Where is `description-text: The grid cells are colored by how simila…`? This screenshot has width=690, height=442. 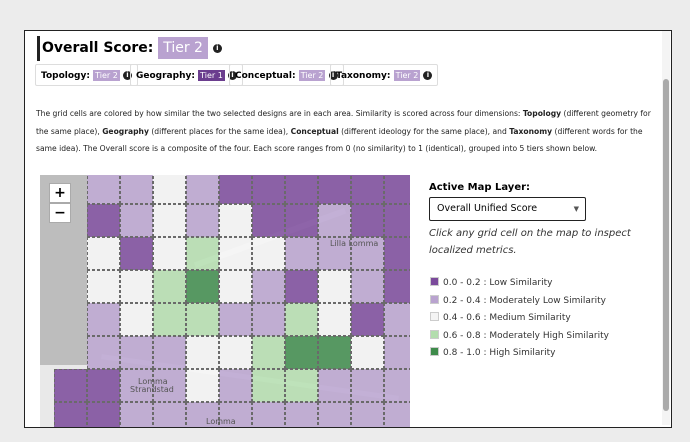 description-text: The grid cells are colored by how simila… is located at coordinates (279, 113).